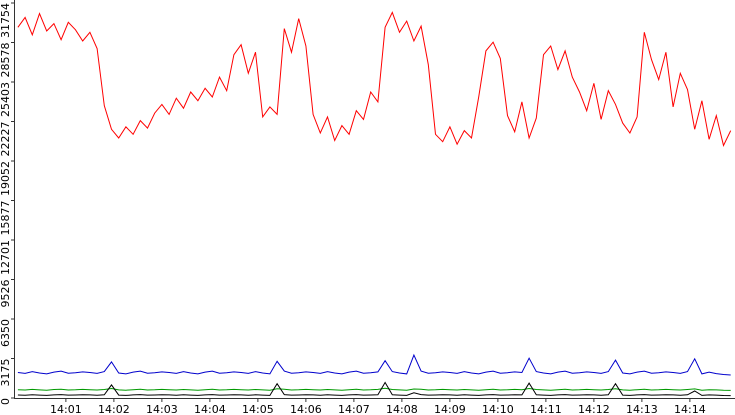  Describe the element at coordinates (6, 294) in the screenshot. I see `y-tick-label: 9526` at that location.